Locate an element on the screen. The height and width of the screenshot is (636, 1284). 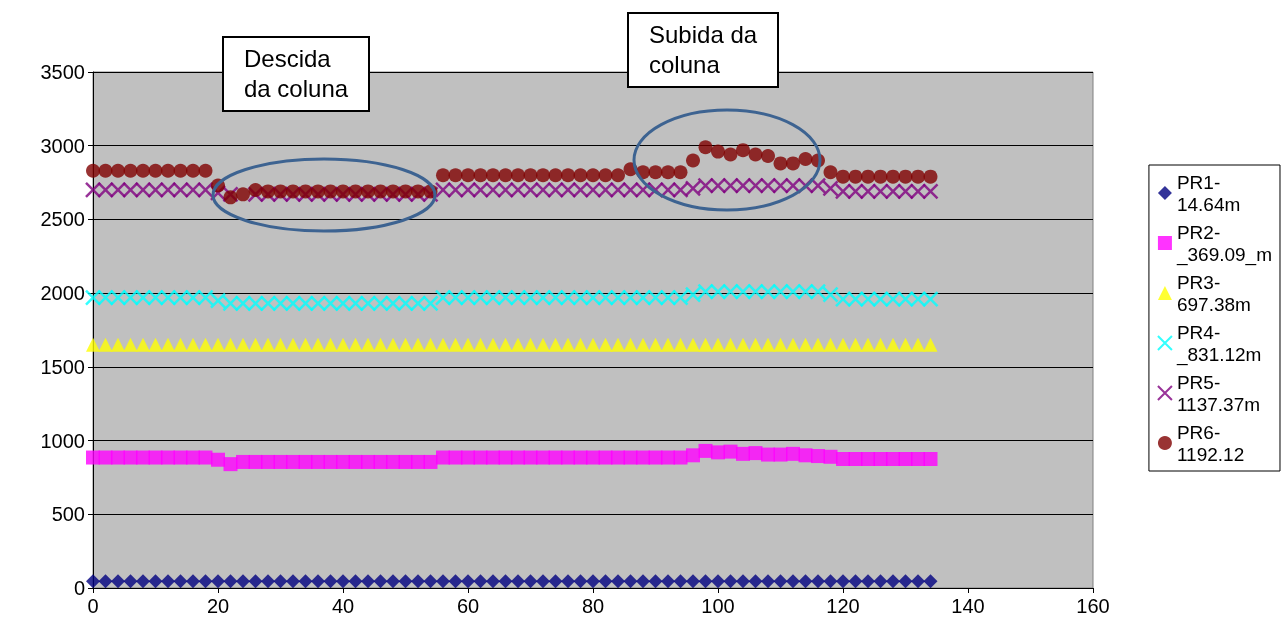
x-tick-label: 20 is located at coordinates (218, 606).